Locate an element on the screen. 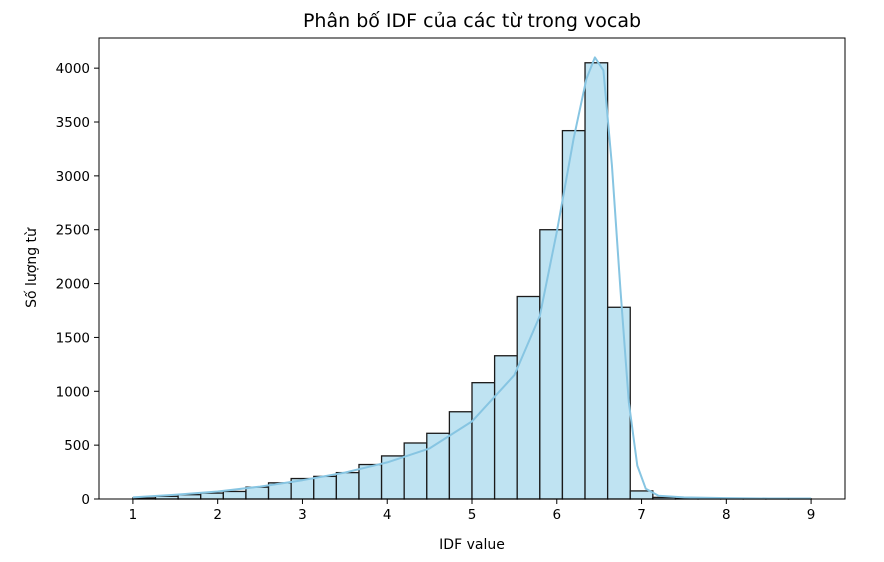 This screenshot has width=884, height=562. x-tick-label: 7 is located at coordinates (641, 515).